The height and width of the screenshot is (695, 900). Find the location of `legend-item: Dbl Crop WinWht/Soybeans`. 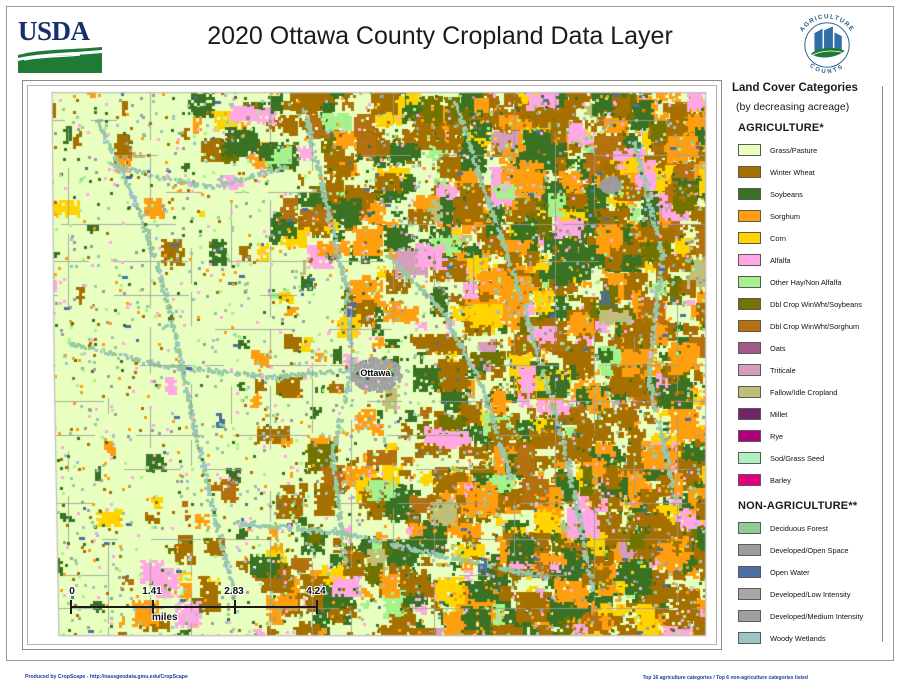

legend-item: Dbl Crop WinWht/Soybeans is located at coordinates (813, 304).